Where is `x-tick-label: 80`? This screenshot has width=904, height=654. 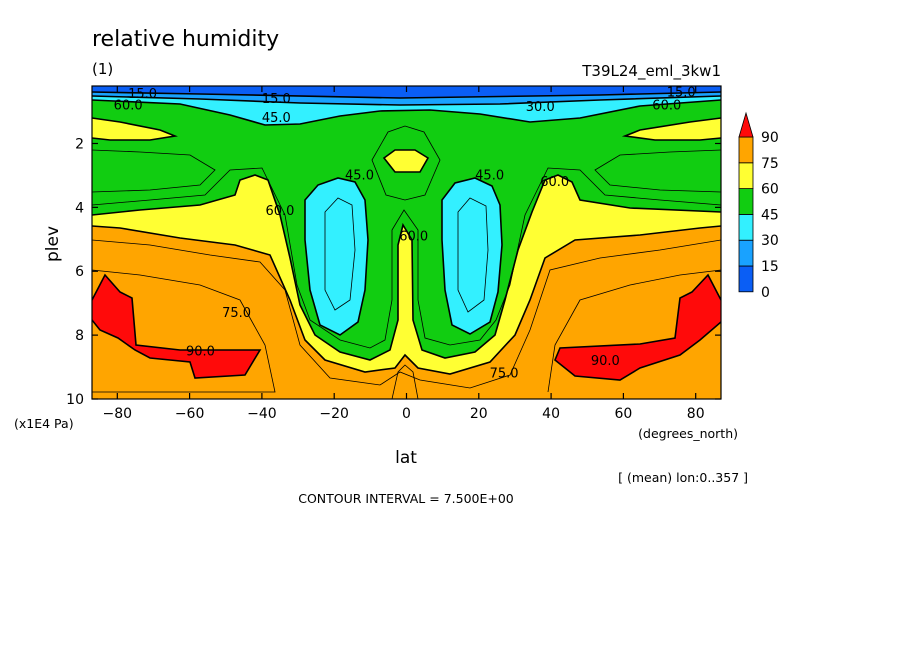 x-tick-label: 80 is located at coordinates (696, 414).